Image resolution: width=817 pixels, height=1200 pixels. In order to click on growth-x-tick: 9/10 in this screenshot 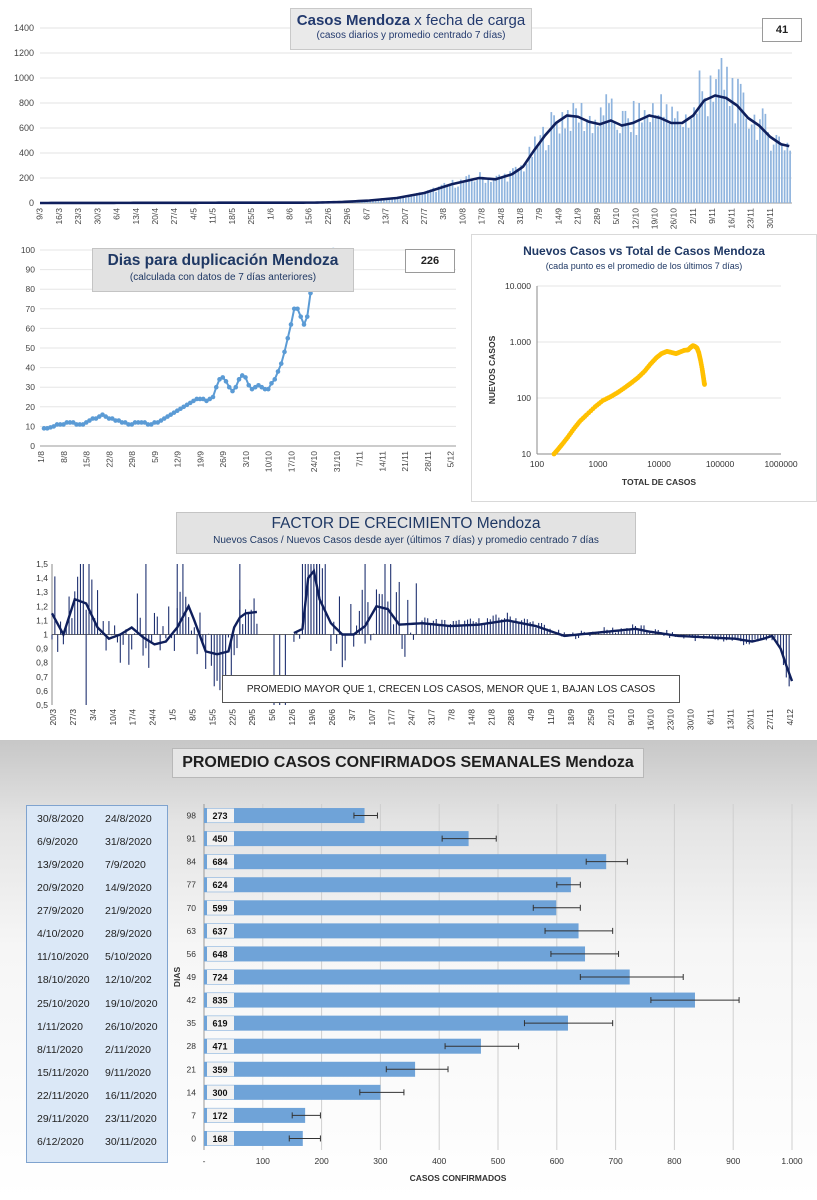, I will do `click(631, 717)`.